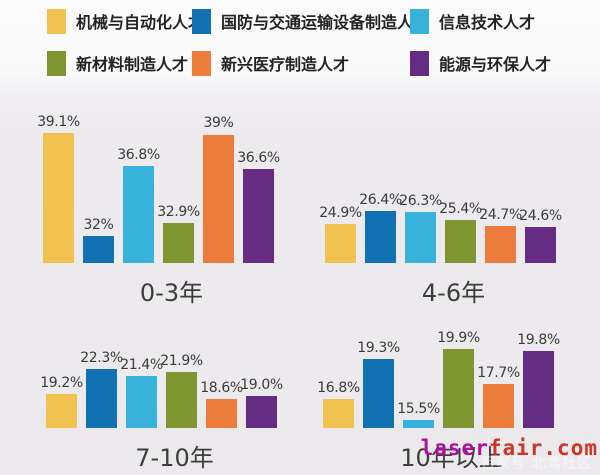  Describe the element at coordinates (380, 200) in the screenshot. I see `bar-value-label: 26.4%` at that location.